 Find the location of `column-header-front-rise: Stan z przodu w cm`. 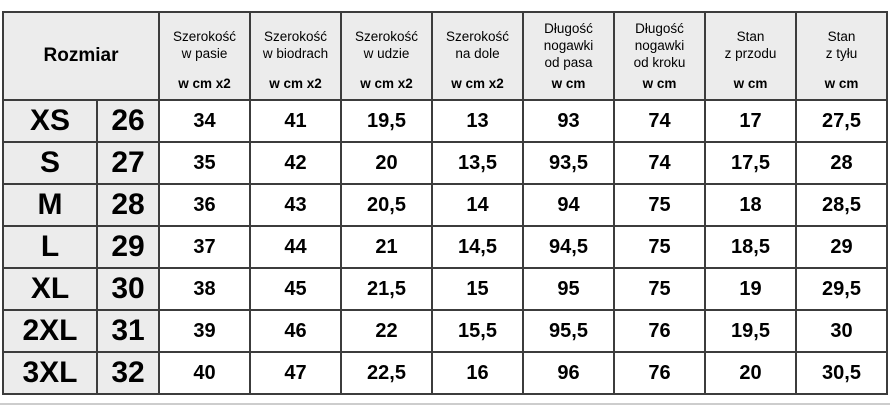

column-header-front-rise: Stan z przodu w cm is located at coordinates (750, 56).